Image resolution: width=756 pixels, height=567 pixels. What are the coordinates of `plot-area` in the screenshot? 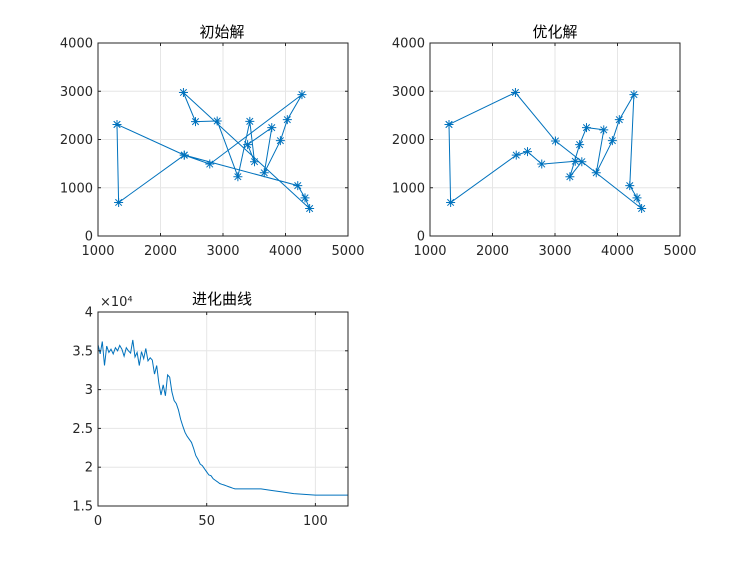 It's located at (223, 409).